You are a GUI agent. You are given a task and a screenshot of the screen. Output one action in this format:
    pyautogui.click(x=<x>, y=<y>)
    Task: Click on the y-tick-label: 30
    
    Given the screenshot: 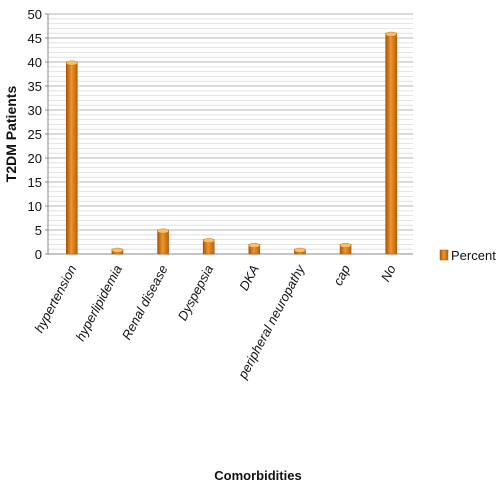 What is the action you would take?
    pyautogui.click(x=35, y=110)
    